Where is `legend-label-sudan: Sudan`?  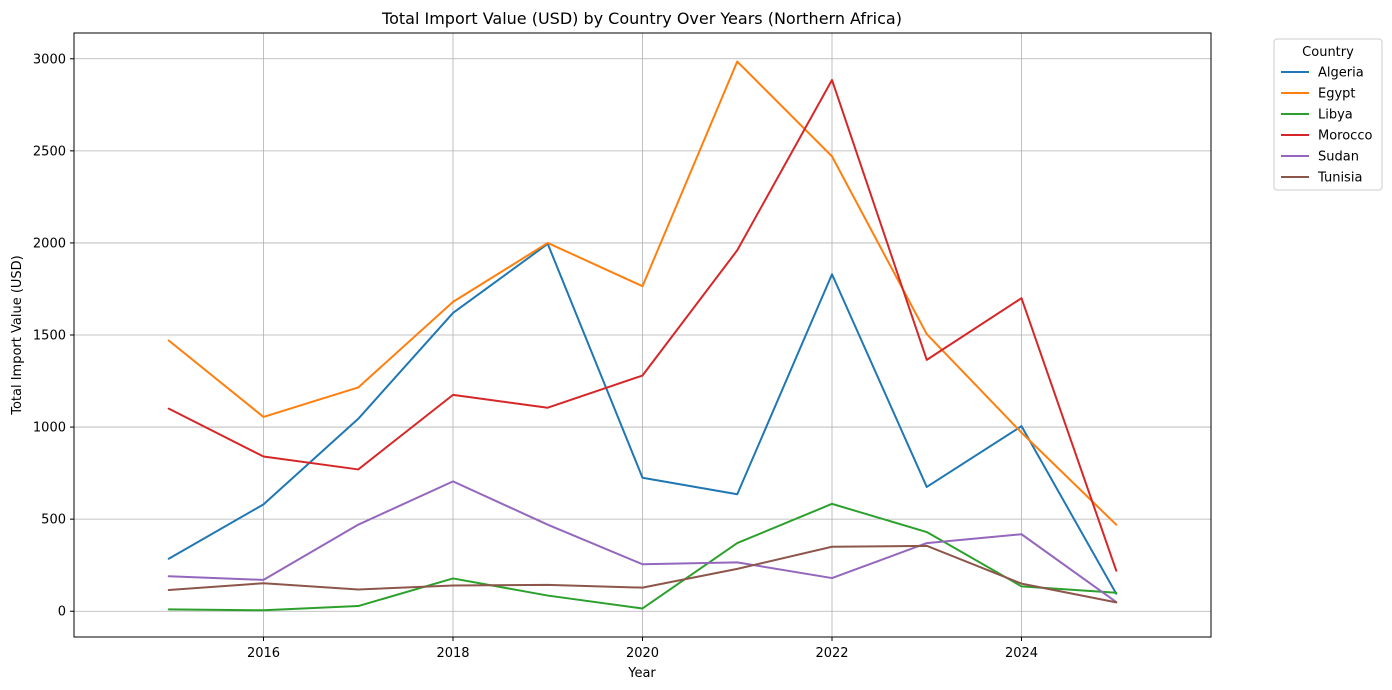 legend-label-sudan: Sudan is located at coordinates (1338, 157).